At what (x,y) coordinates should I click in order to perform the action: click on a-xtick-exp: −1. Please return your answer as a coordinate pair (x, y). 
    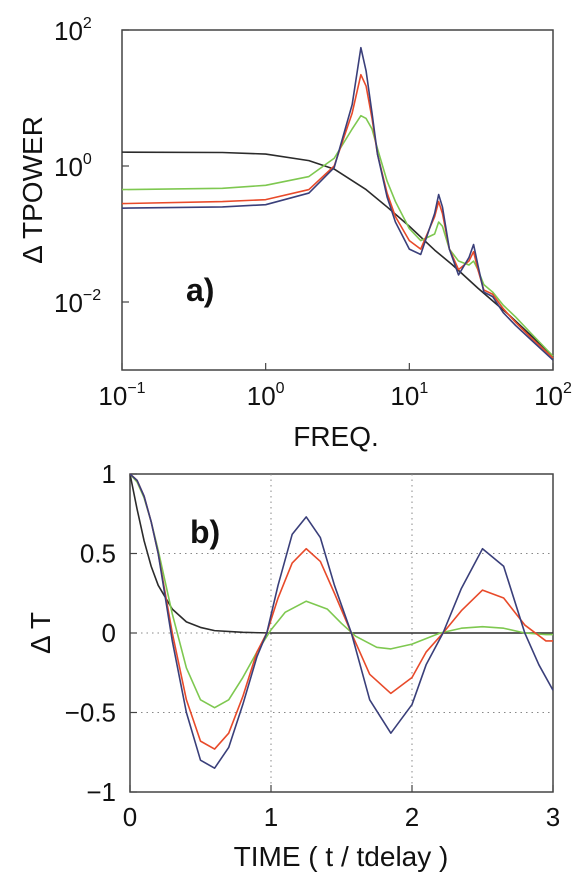
    Looking at the image, I should click on (136, 388).